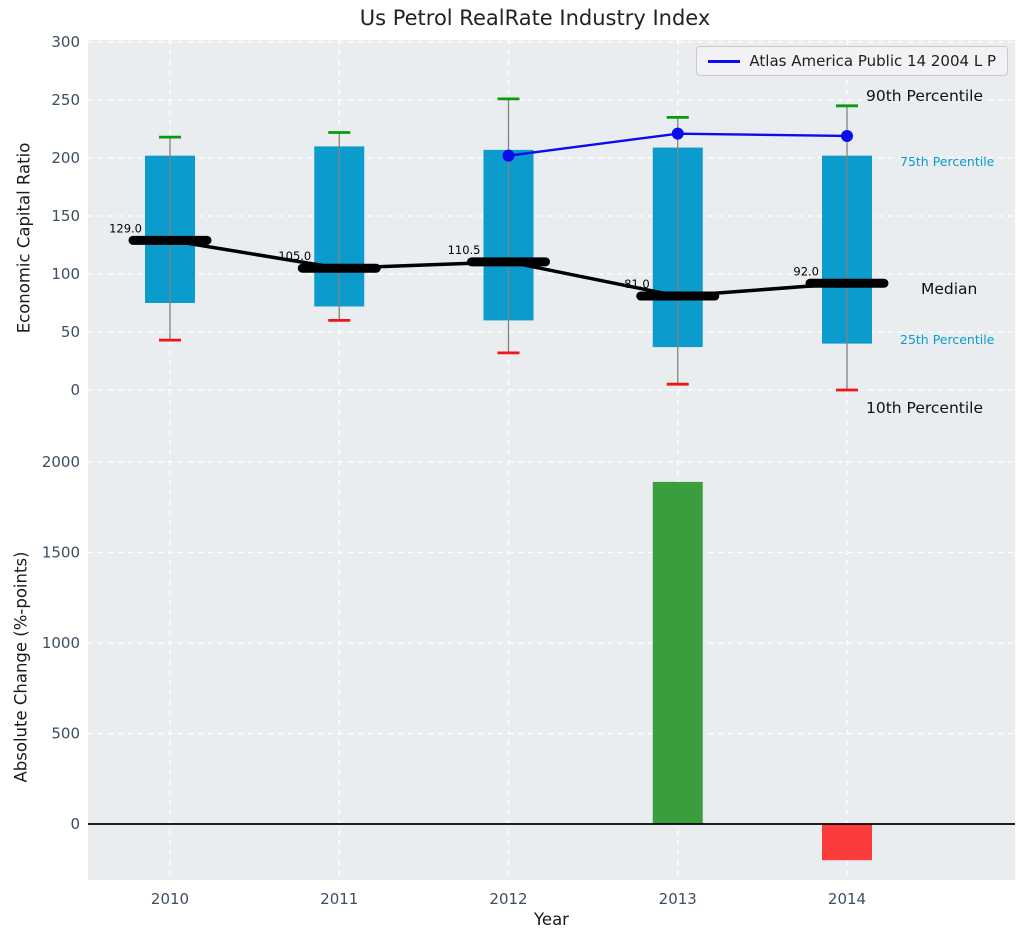  Describe the element at coordinates (806, 271) in the screenshot. I see `median-label-2014: 92.0` at that location.